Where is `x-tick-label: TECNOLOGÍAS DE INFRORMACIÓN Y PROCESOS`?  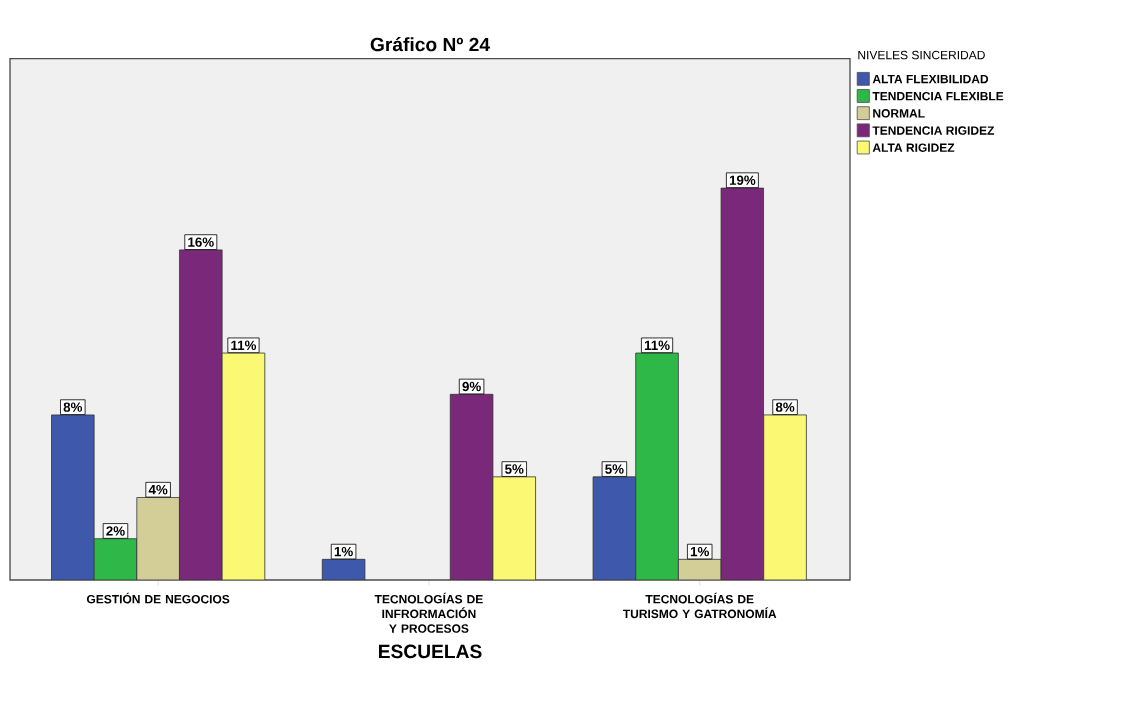
x-tick-label: TECNOLOGÍAS DE INFRORMACIÓN Y PROCESOS is located at coordinates (428, 612).